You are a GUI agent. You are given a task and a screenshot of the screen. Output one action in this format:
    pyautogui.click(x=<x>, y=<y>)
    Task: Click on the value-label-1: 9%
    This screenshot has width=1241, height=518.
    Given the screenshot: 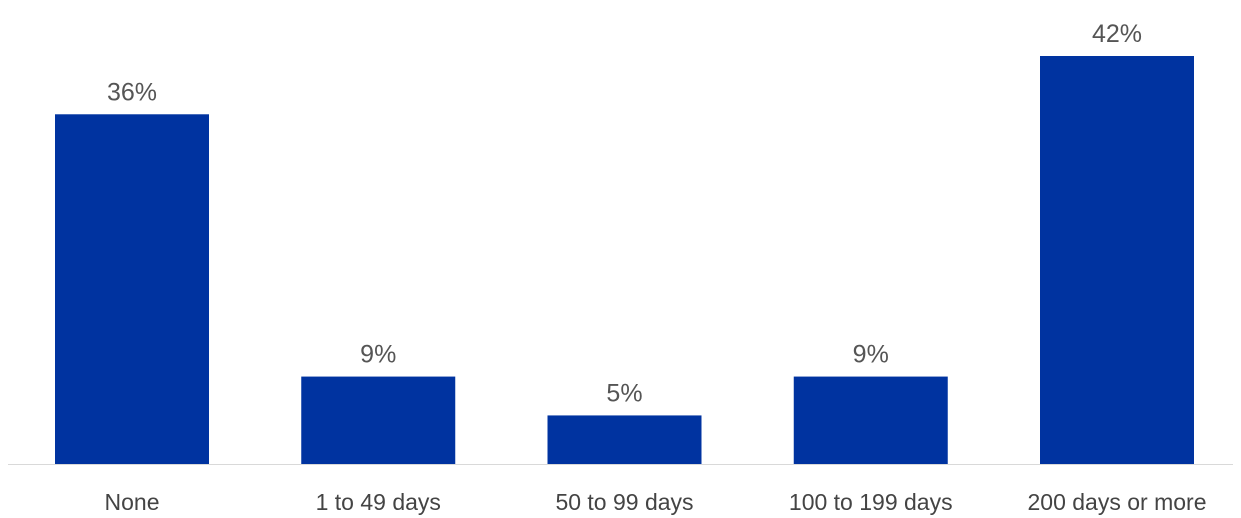 What is the action you would take?
    pyautogui.click(x=378, y=355)
    